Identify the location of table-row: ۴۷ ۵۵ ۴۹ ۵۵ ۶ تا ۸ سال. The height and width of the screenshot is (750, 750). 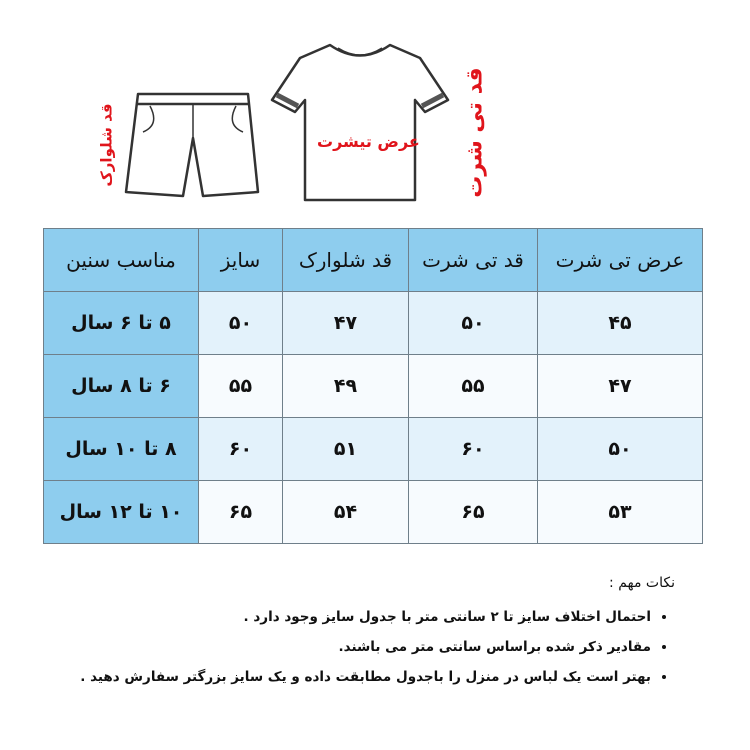
(373, 386).